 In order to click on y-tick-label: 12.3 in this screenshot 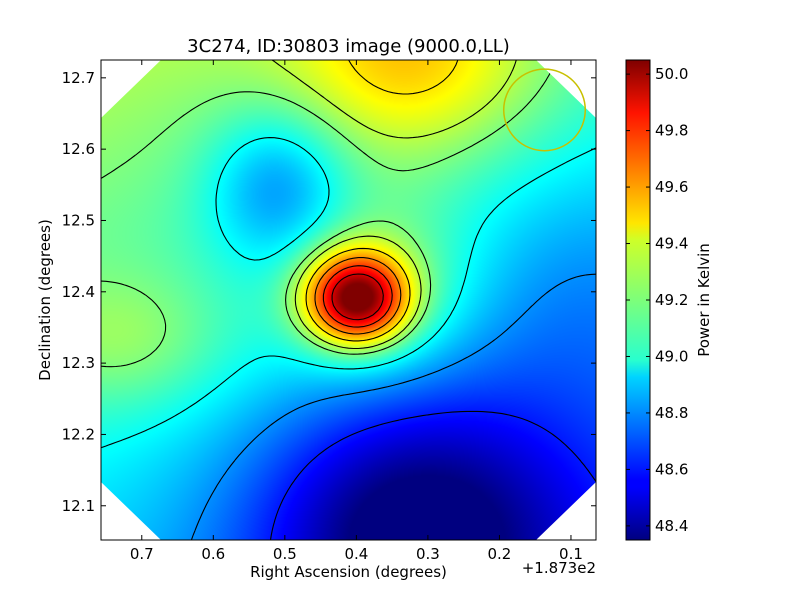, I will do `click(78, 363)`.